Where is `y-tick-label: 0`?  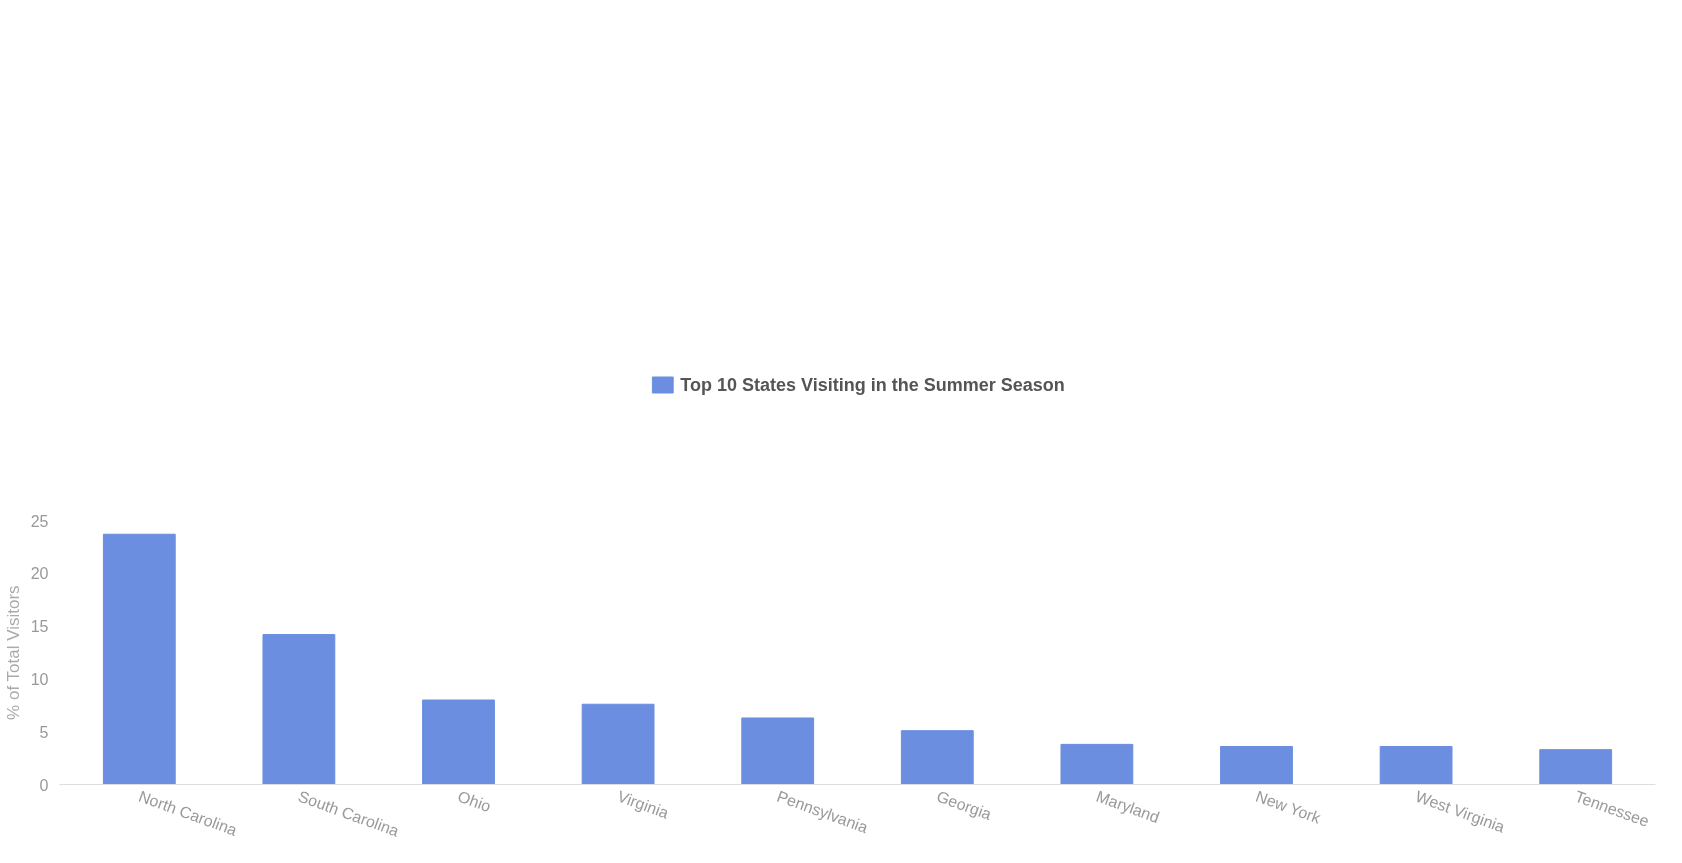
y-tick-label: 0 is located at coordinates (44, 785).